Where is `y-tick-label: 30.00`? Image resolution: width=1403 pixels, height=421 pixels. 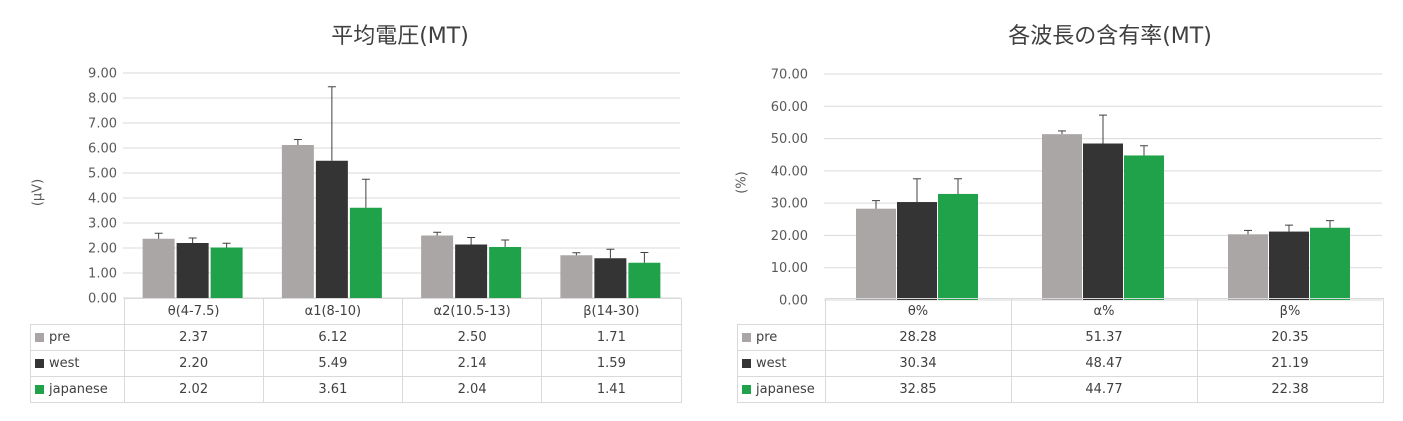 y-tick-label: 30.00 is located at coordinates (789, 204).